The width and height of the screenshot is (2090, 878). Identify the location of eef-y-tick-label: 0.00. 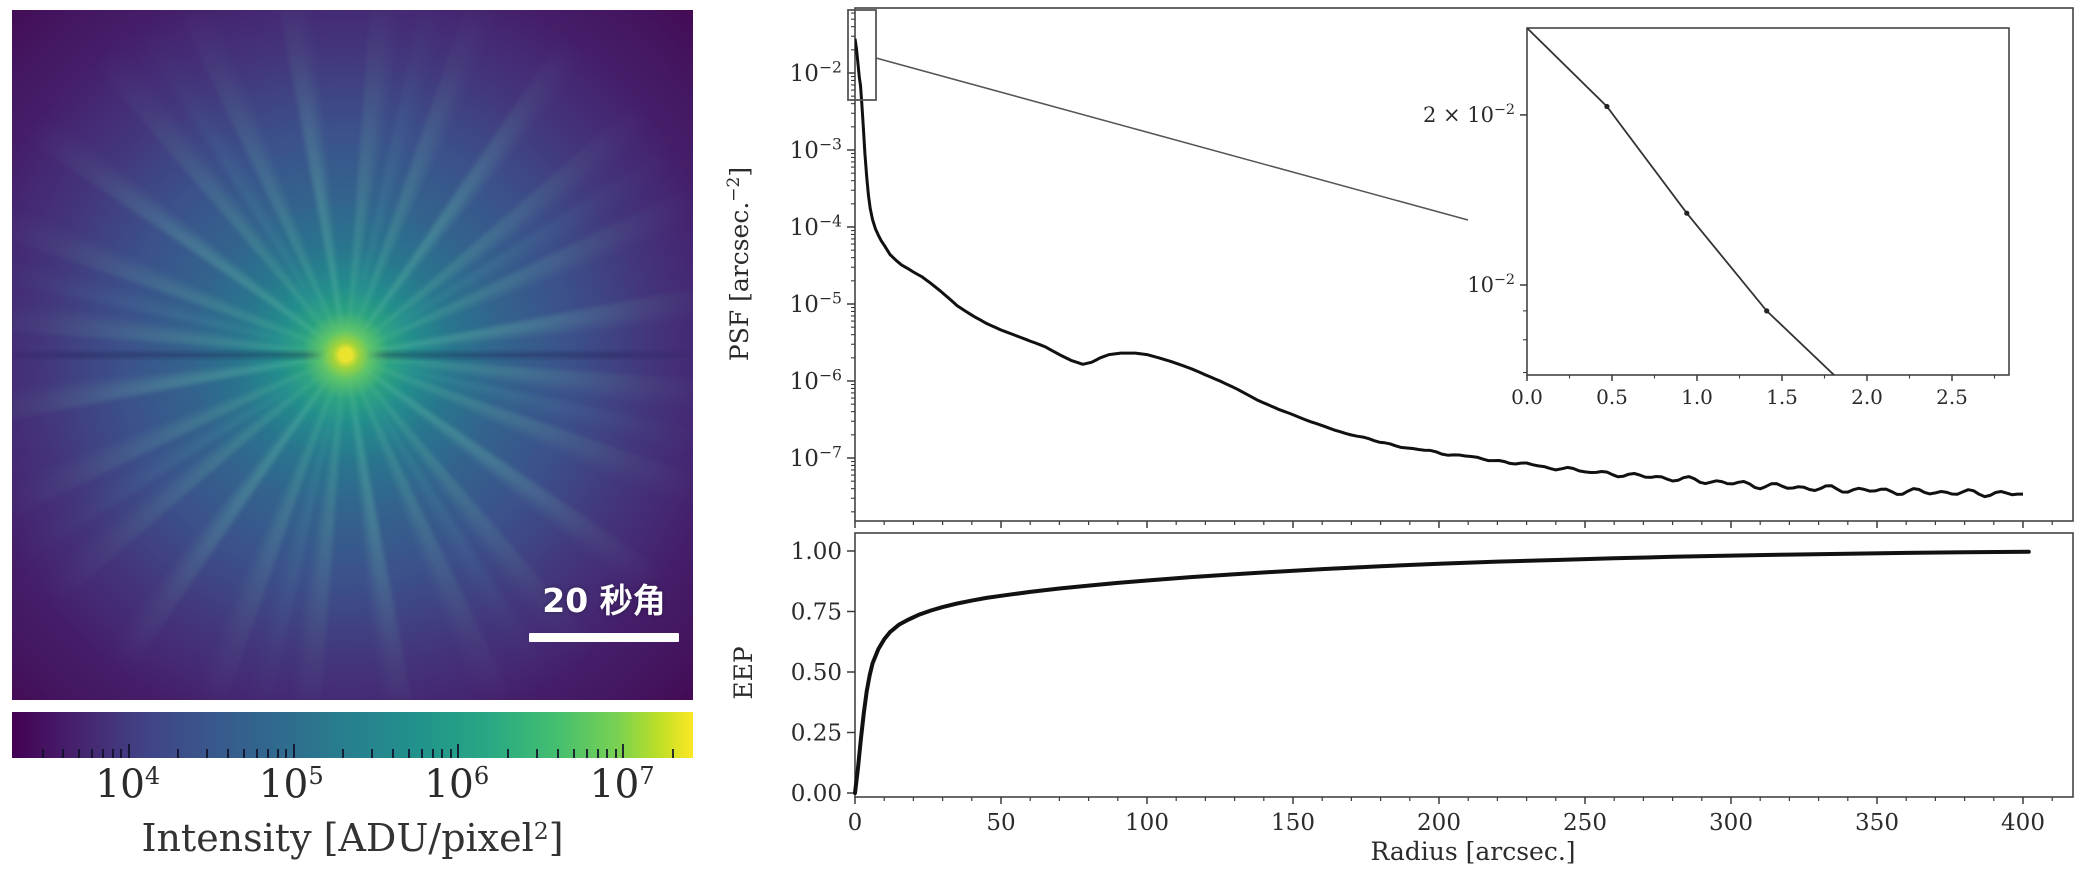
(816, 794).